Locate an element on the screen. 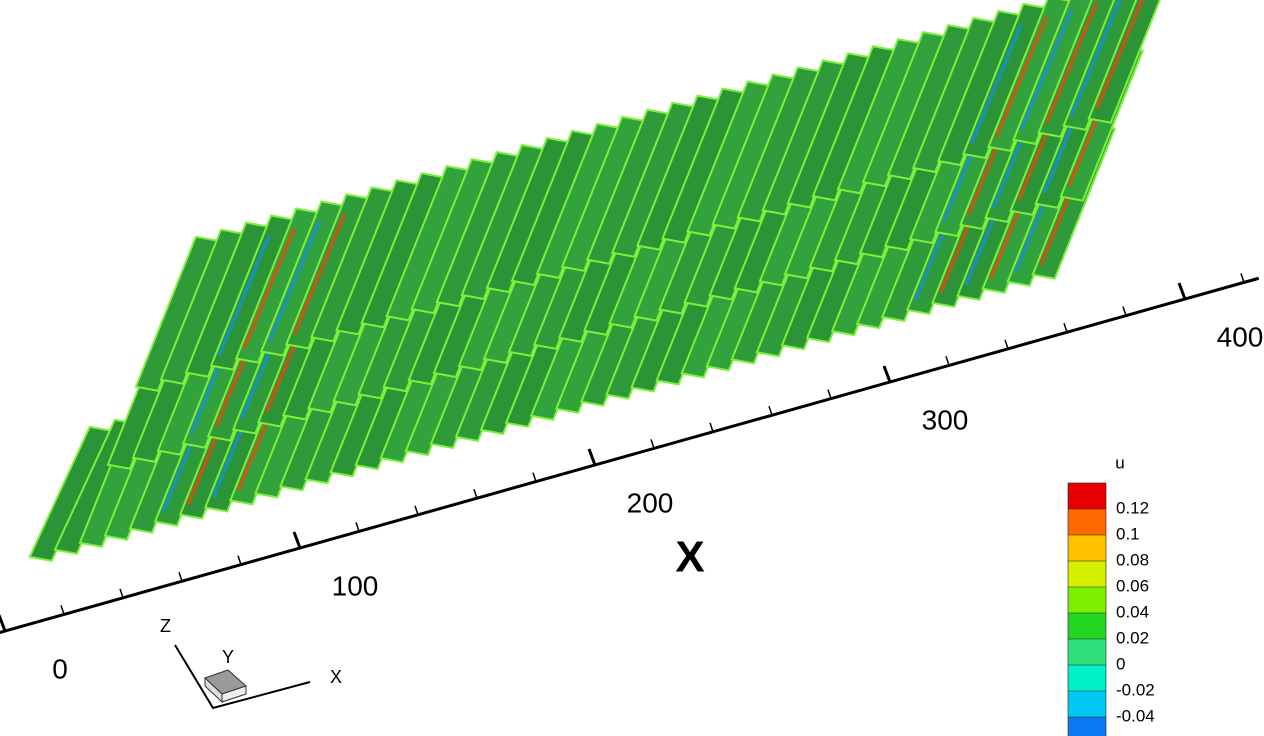 The height and width of the screenshot is (736, 1264). triad-z-label: Z is located at coordinates (165, 626).